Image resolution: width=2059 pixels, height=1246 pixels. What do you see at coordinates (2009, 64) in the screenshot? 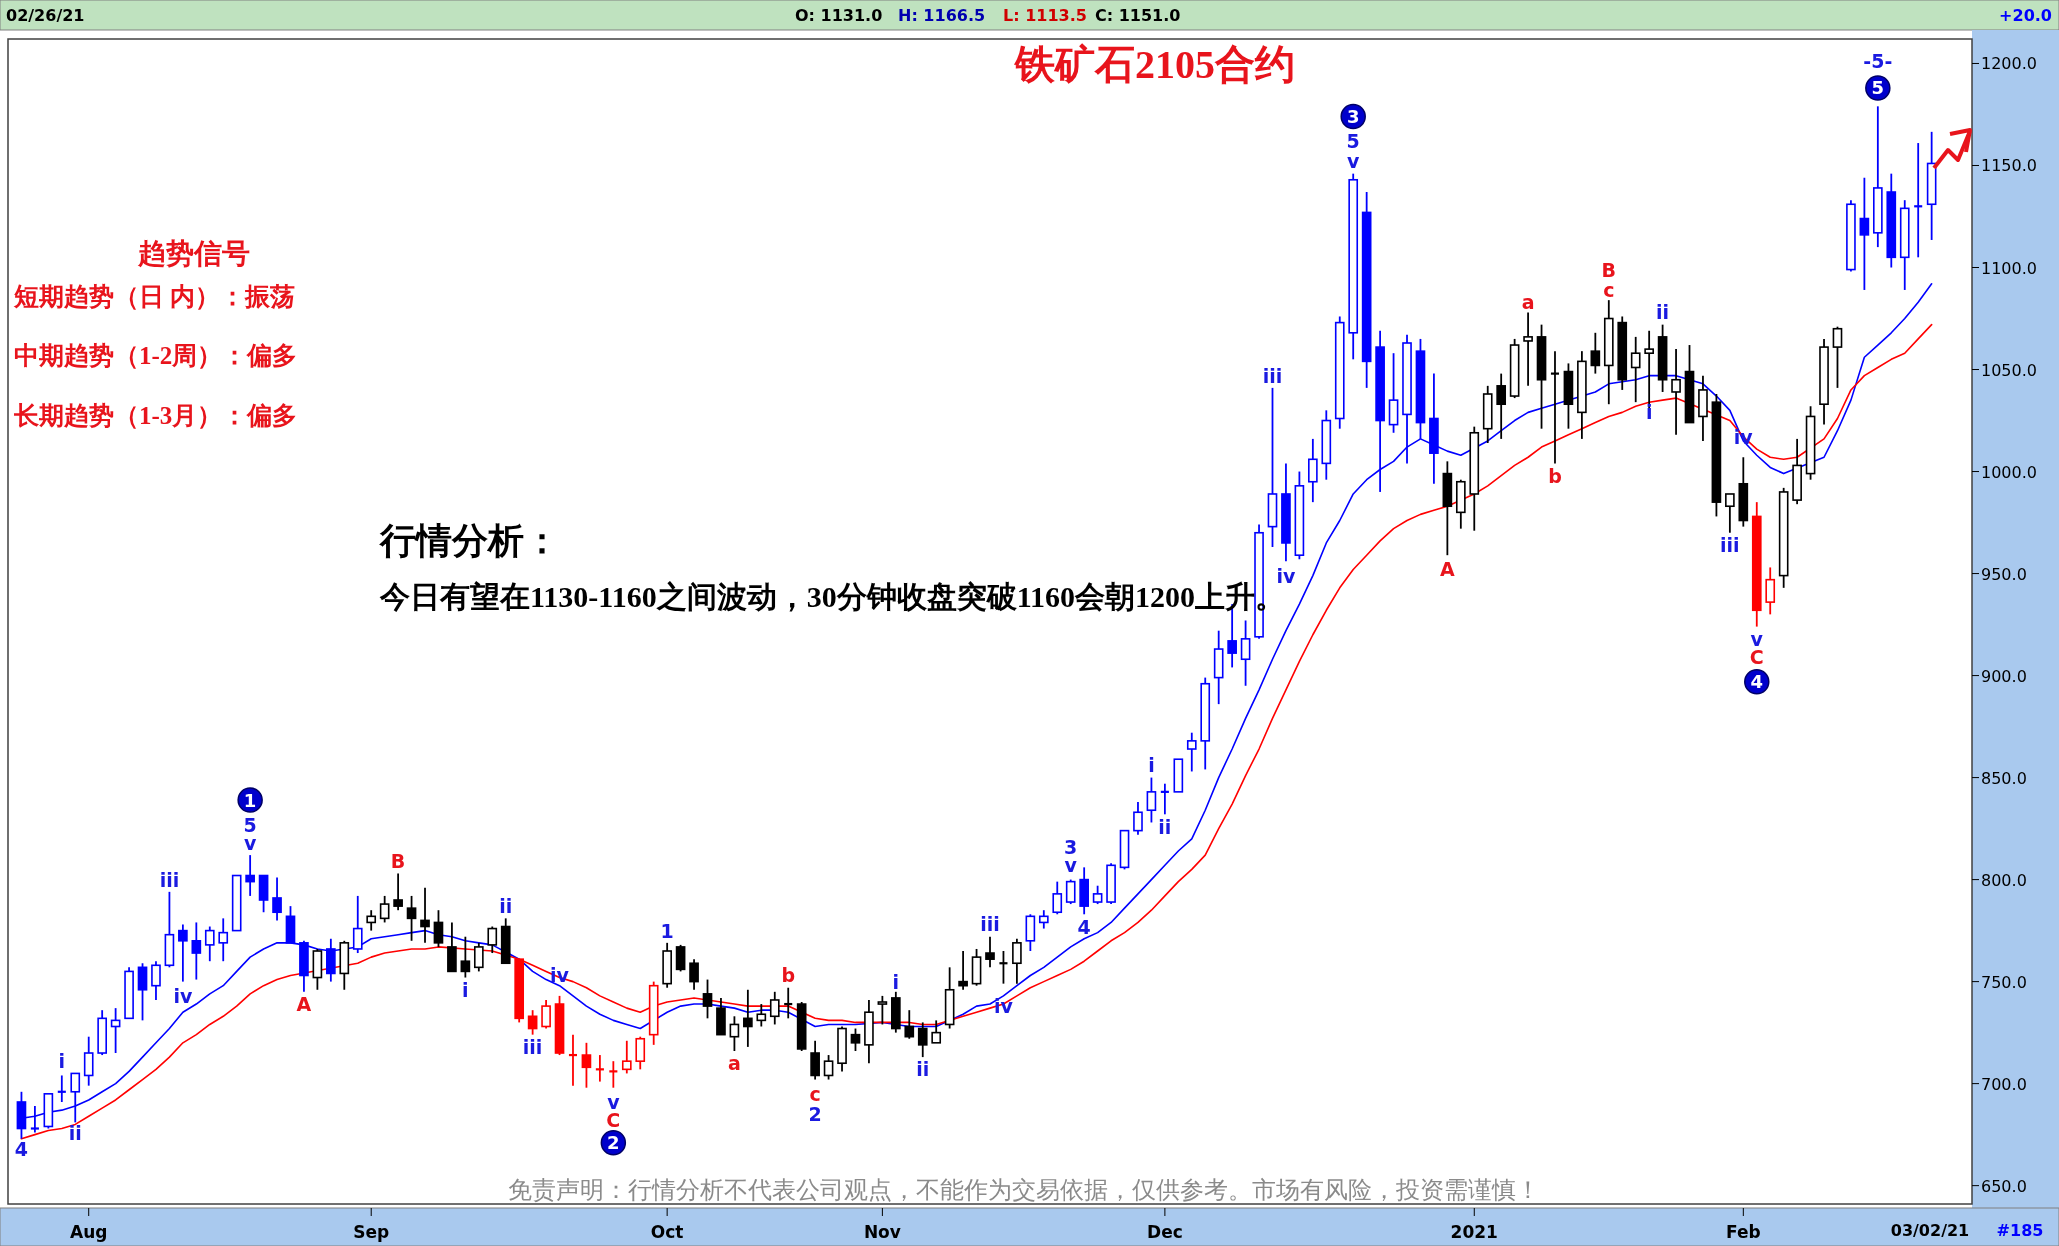
I see `y-tick-label: 1200.0` at bounding box center [2009, 64].